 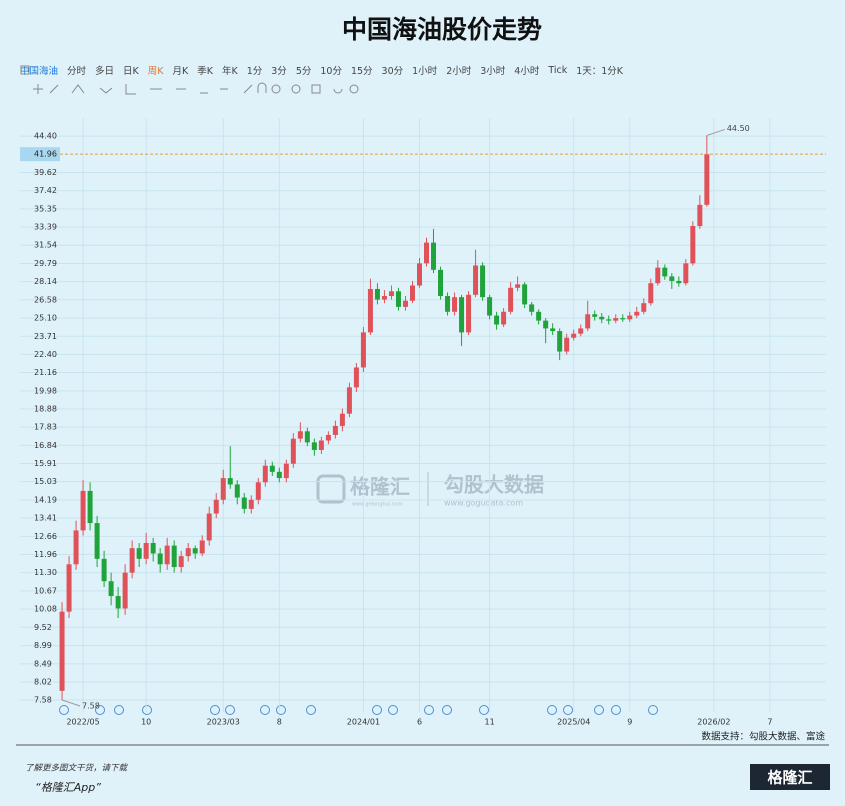 What do you see at coordinates (155, 71) in the screenshot?
I see `toolbar-item: 周K` at bounding box center [155, 71].